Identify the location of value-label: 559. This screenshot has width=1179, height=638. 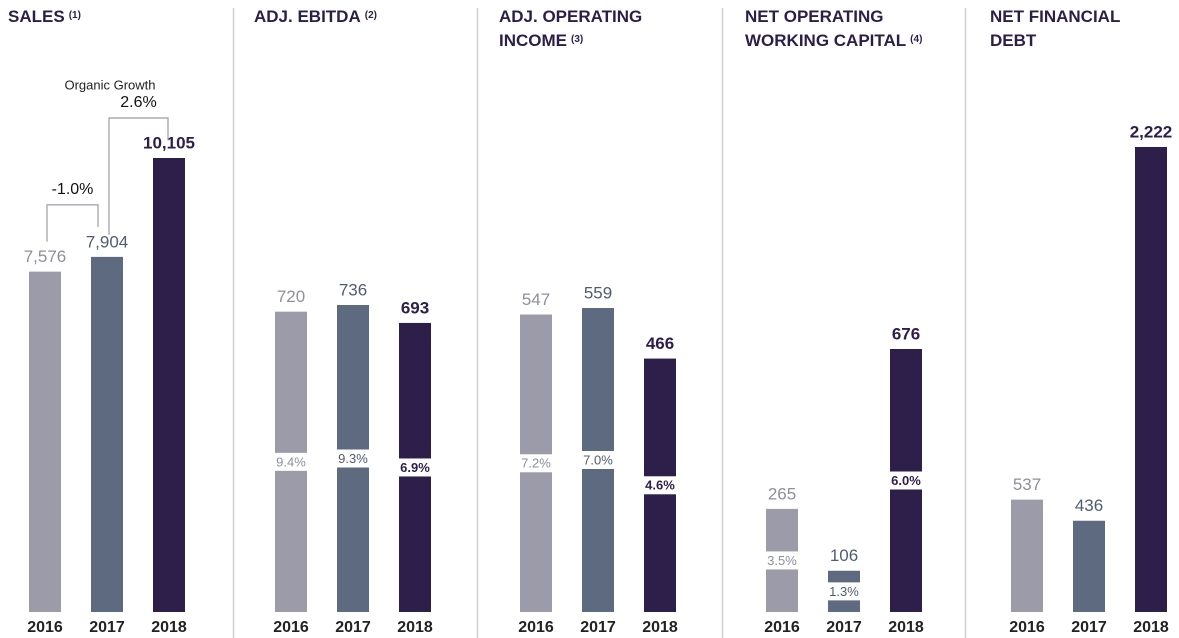
(598, 292).